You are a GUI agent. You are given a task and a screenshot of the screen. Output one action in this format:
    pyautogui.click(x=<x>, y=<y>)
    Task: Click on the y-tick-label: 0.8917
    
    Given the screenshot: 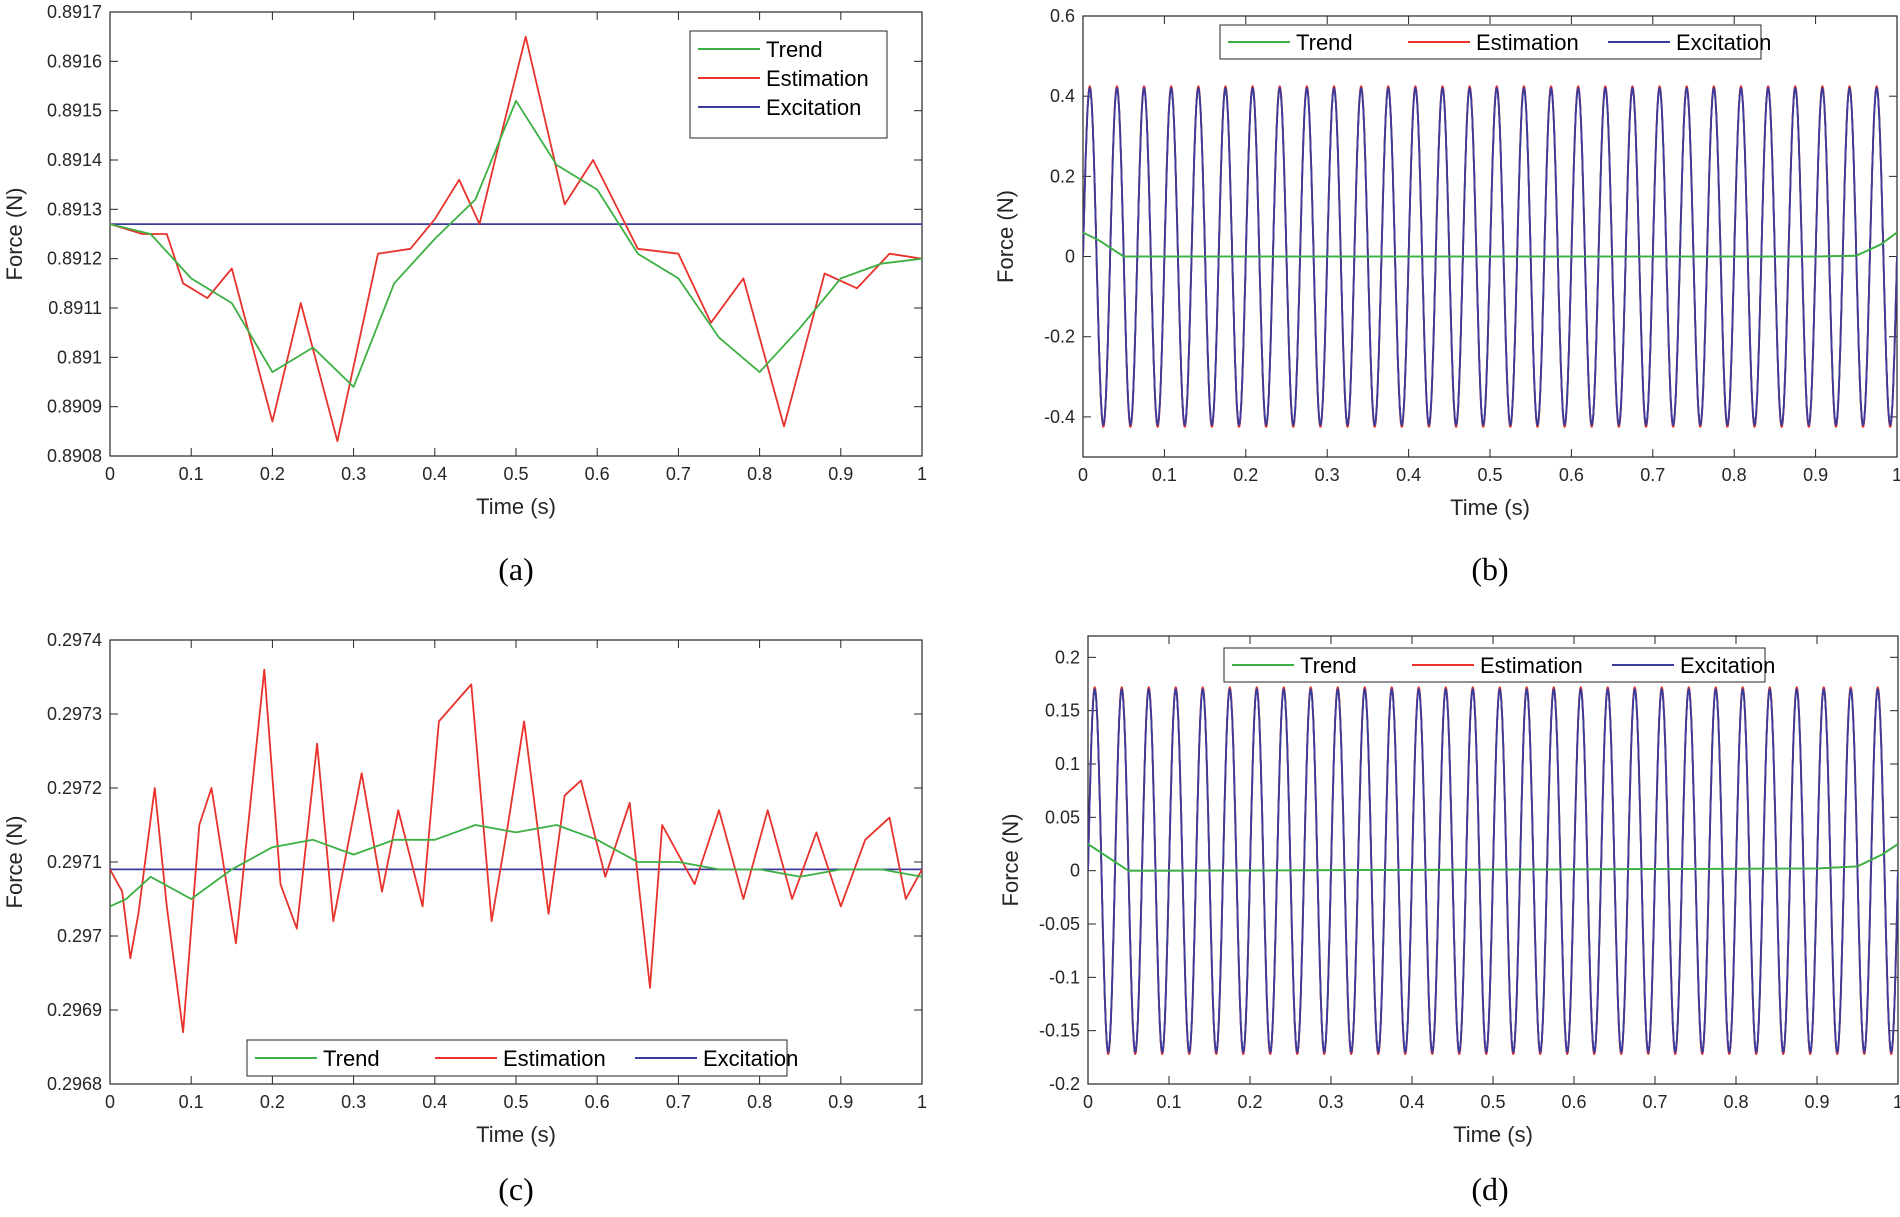 What is the action you would take?
    pyautogui.click(x=74, y=12)
    